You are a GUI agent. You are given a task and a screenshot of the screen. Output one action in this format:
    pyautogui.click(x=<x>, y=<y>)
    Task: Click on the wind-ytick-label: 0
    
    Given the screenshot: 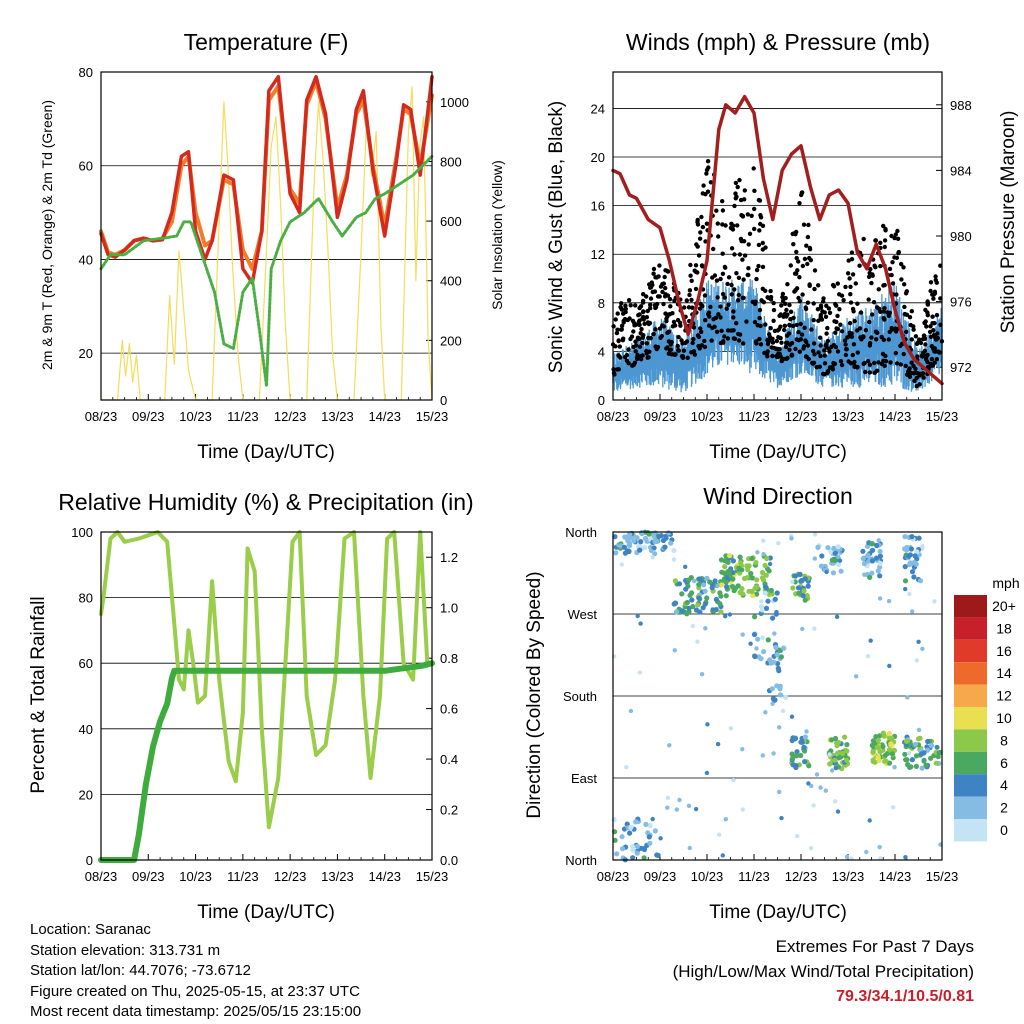 What is the action you would take?
    pyautogui.click(x=601, y=400)
    